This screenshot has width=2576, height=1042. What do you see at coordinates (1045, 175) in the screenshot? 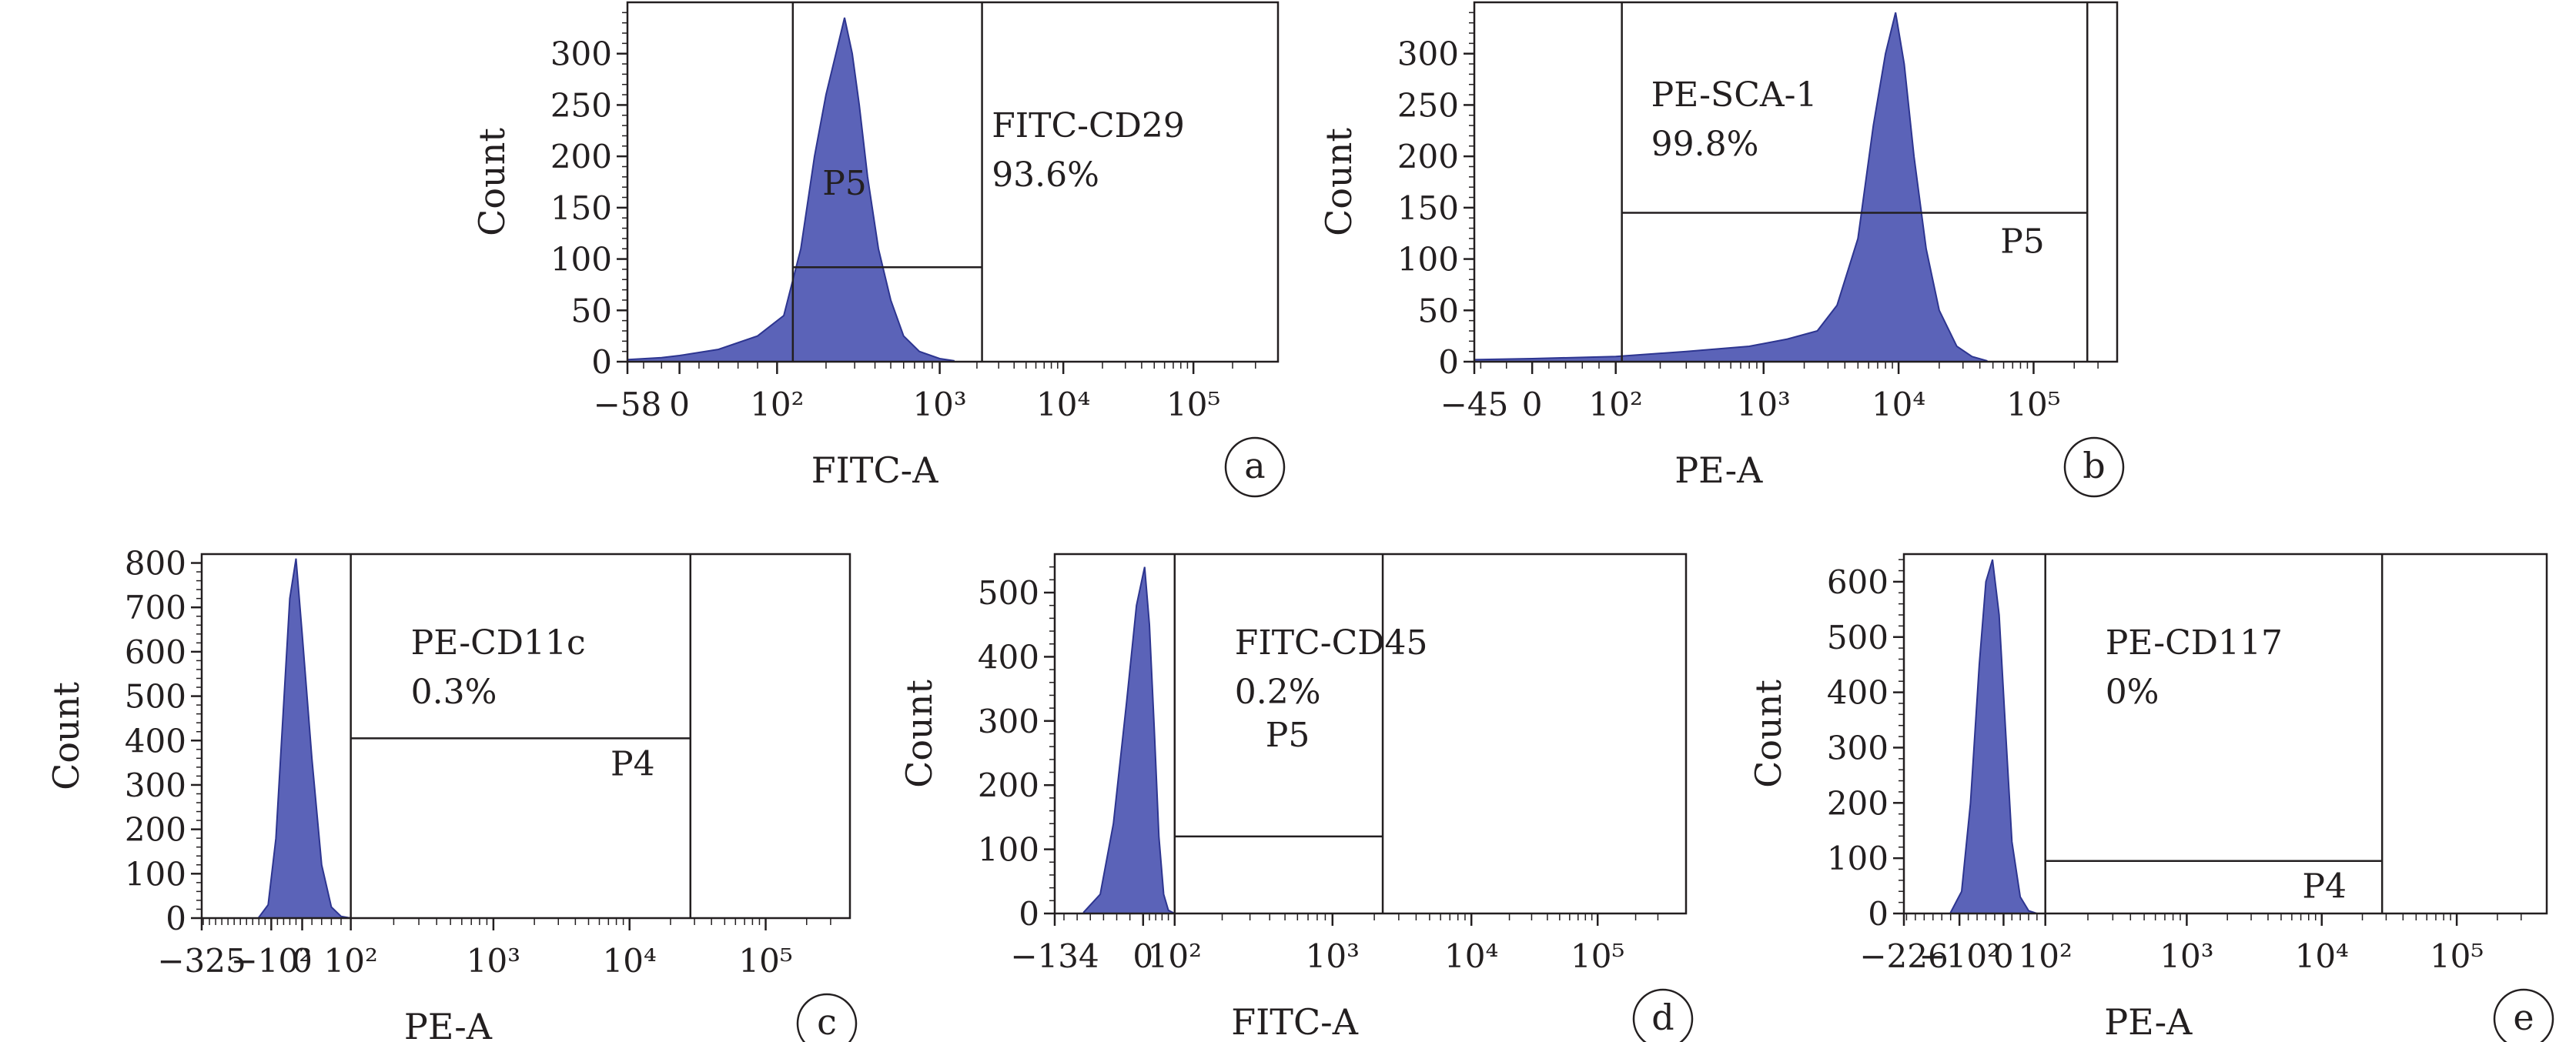
I see `marker-percent-a: 93.6%` at bounding box center [1045, 175].